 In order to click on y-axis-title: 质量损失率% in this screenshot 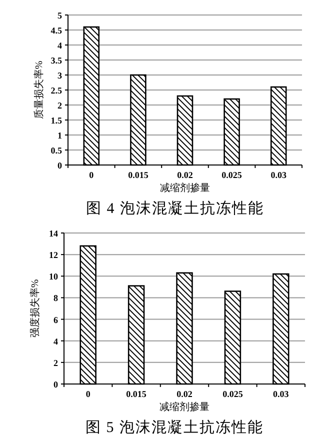, I will do `click(39, 90)`.